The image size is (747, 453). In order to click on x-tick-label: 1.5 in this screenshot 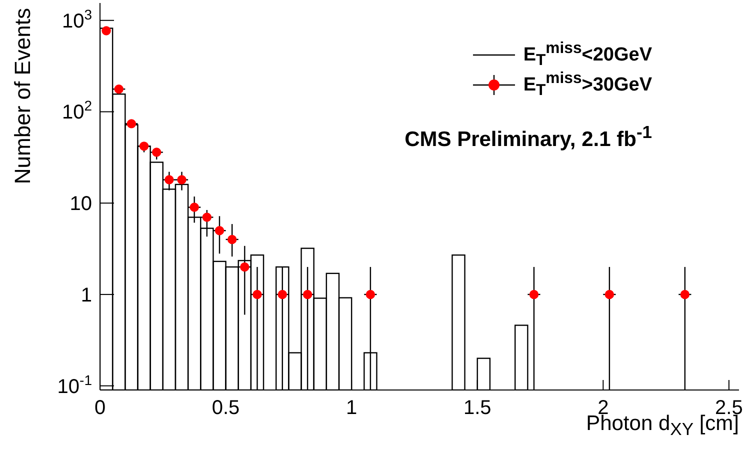, I will do `click(477, 408)`.